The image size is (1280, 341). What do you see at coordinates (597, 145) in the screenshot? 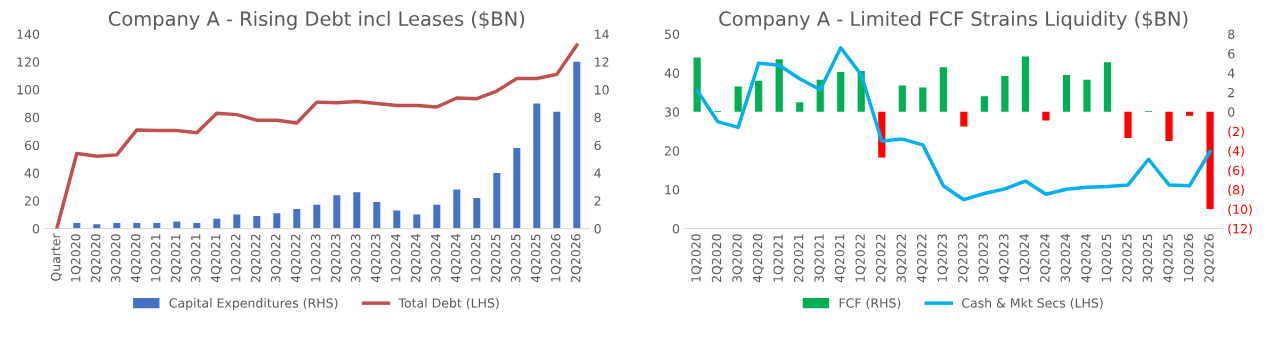
I see `y2-tick-label: 6` at bounding box center [597, 145].